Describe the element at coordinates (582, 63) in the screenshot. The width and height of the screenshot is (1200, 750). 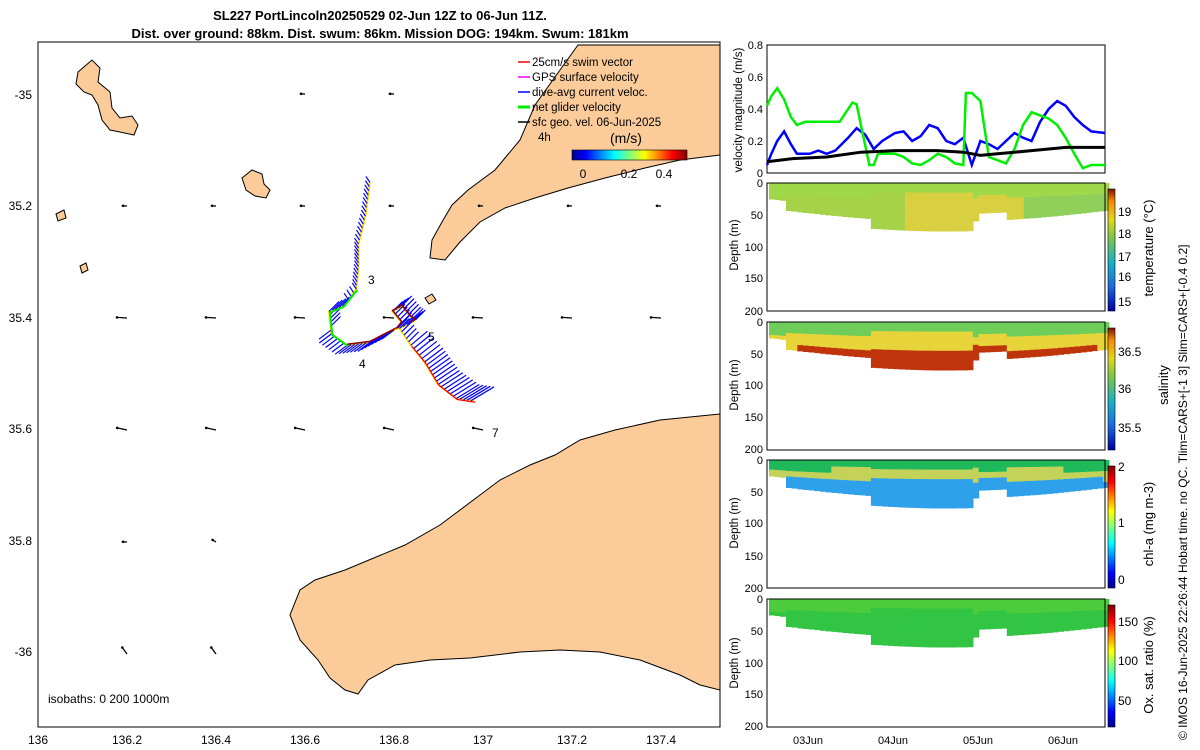
I see `legend-swim-label: 25cm/s swim vector` at that location.